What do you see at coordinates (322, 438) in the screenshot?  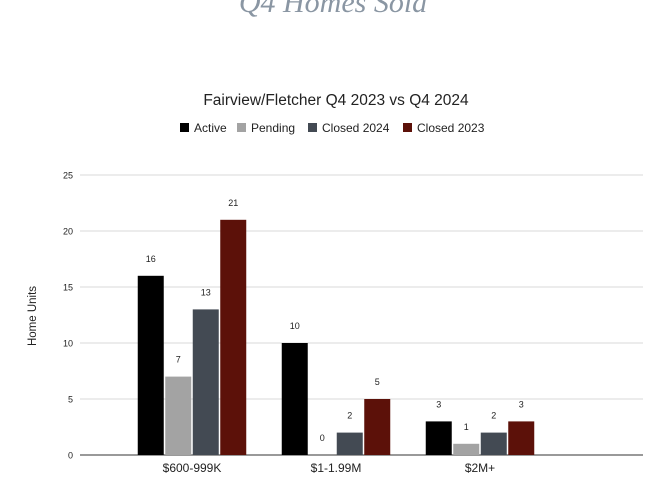 I see `bar-value-label: 0` at bounding box center [322, 438].